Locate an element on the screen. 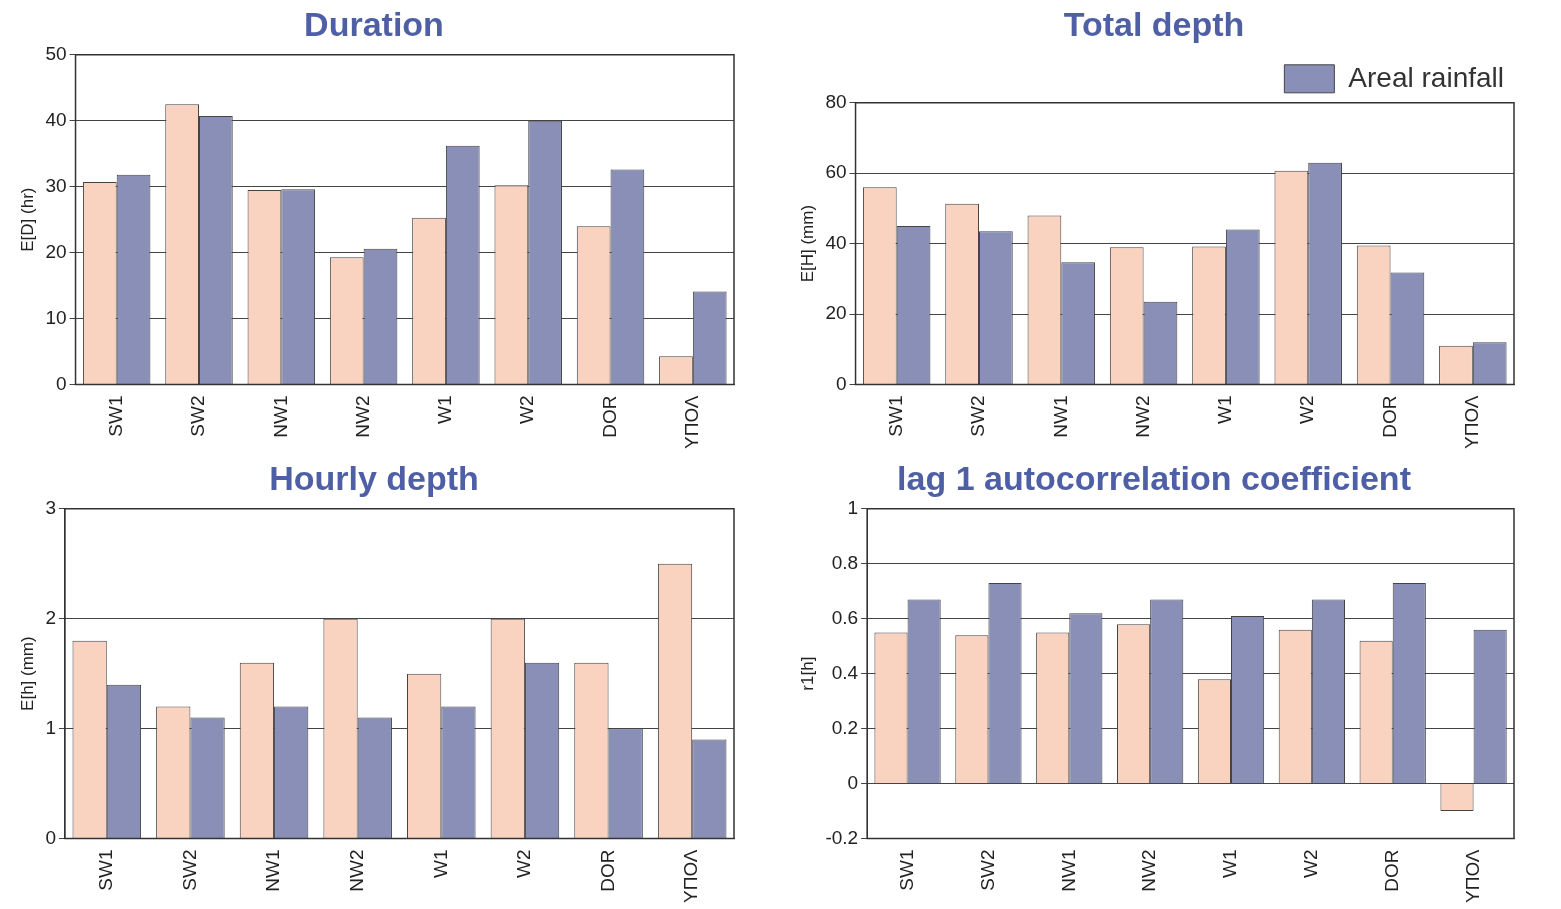  chart-title: lag 1 autocorrelation coefficient is located at coordinates (1154, 477).